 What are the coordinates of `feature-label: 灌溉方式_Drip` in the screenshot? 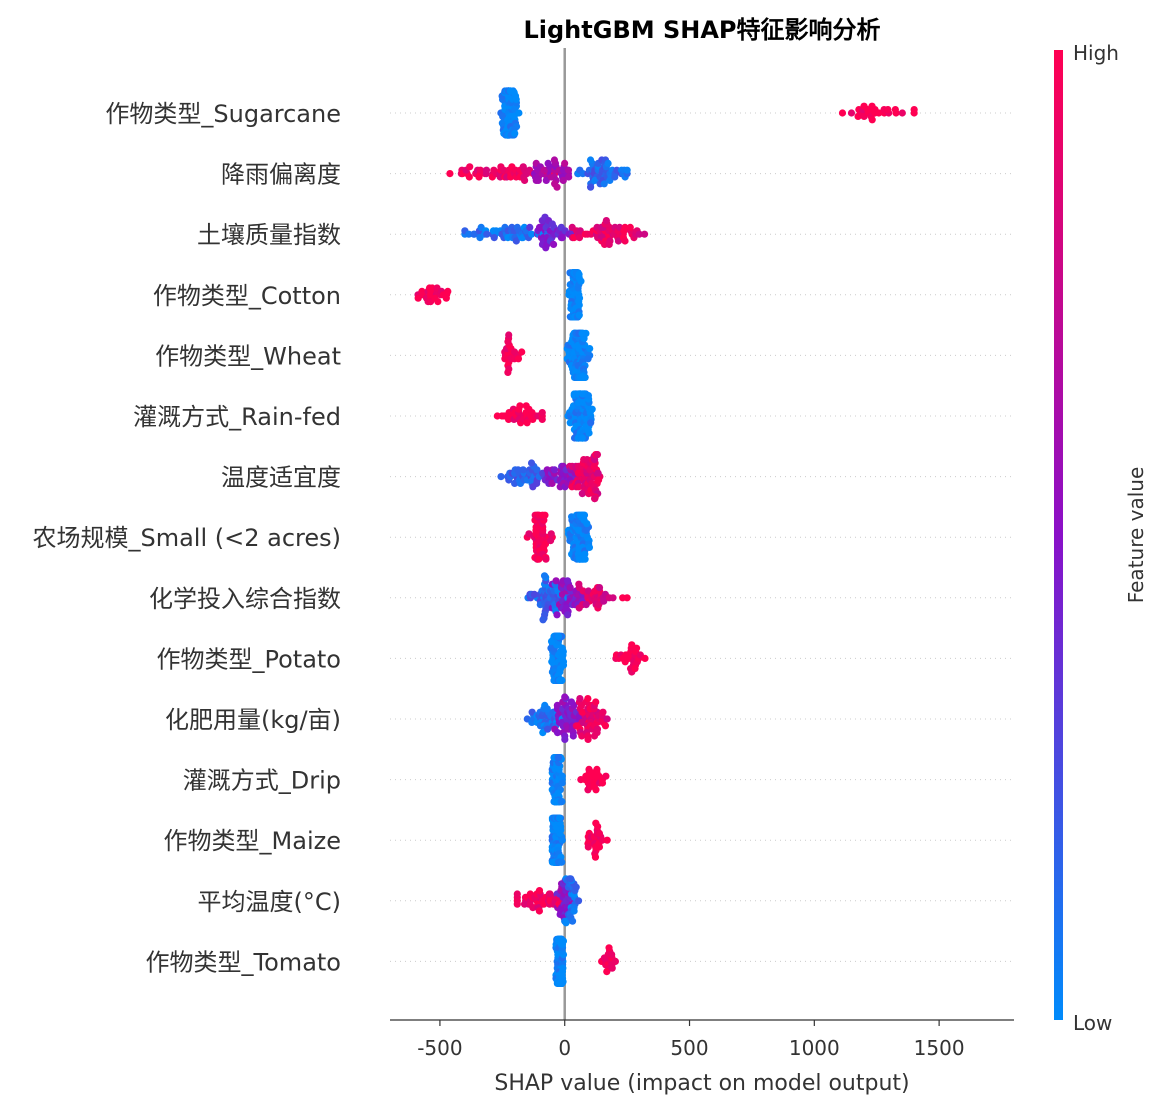 It's located at (262, 781).